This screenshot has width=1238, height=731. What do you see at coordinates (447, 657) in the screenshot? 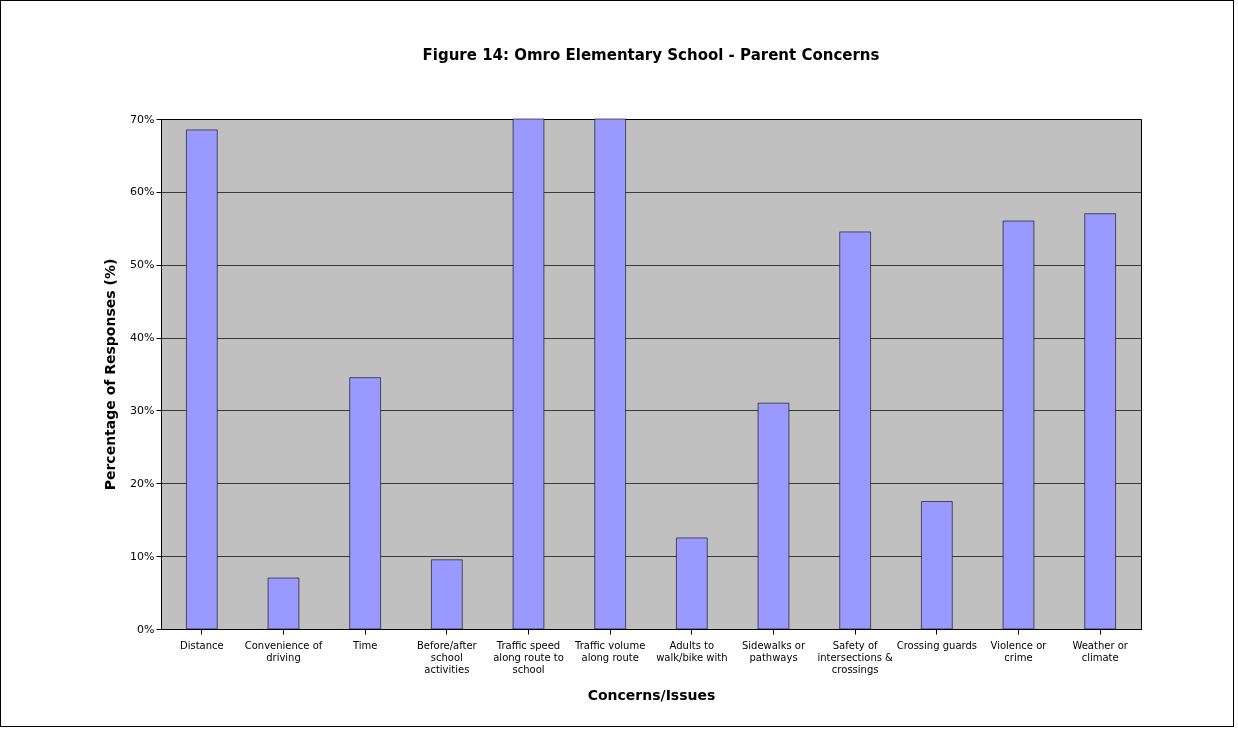
I see `x-tick-label: Before/after school activities` at bounding box center [447, 657].